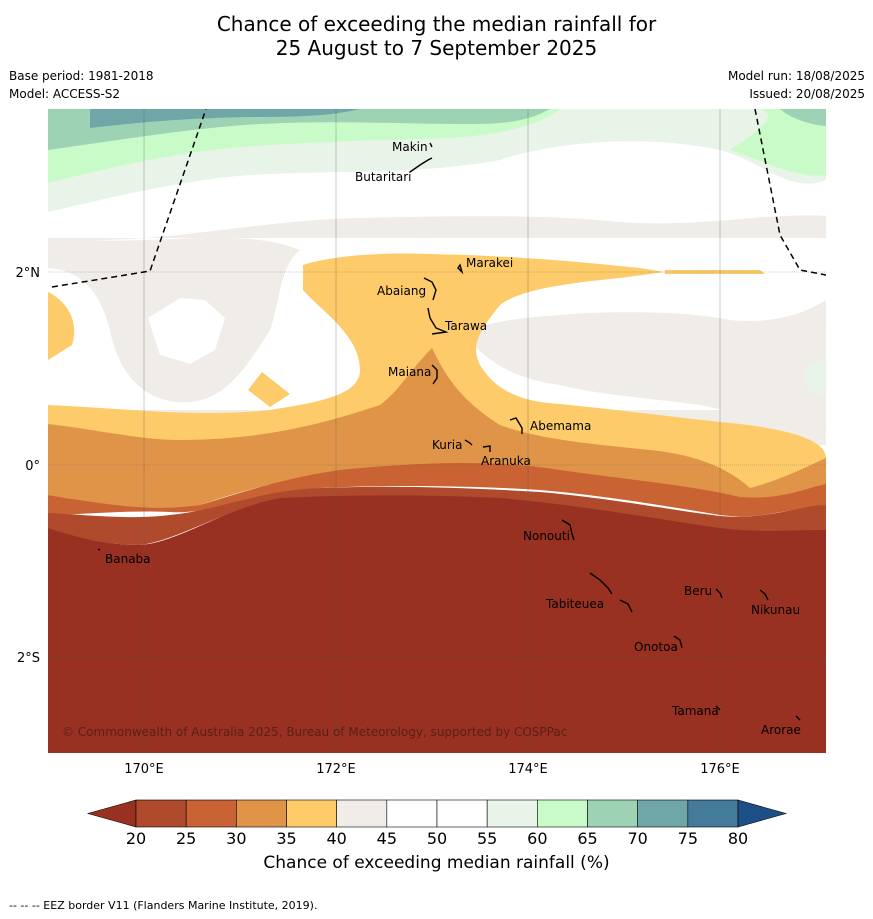  I want to click on island-marakei, so click(460, 269).